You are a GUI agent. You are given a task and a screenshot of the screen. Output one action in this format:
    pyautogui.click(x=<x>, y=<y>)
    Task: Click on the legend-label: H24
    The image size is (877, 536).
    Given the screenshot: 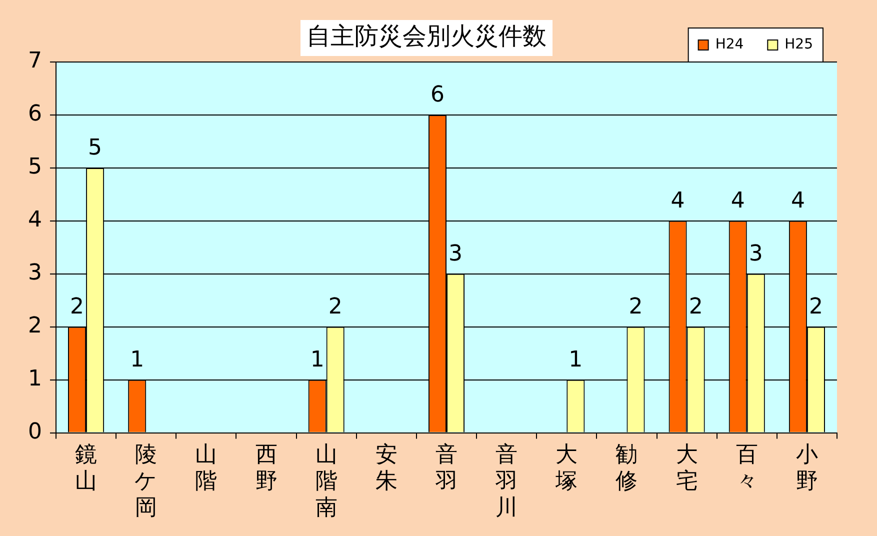 What is the action you would take?
    pyautogui.click(x=729, y=44)
    